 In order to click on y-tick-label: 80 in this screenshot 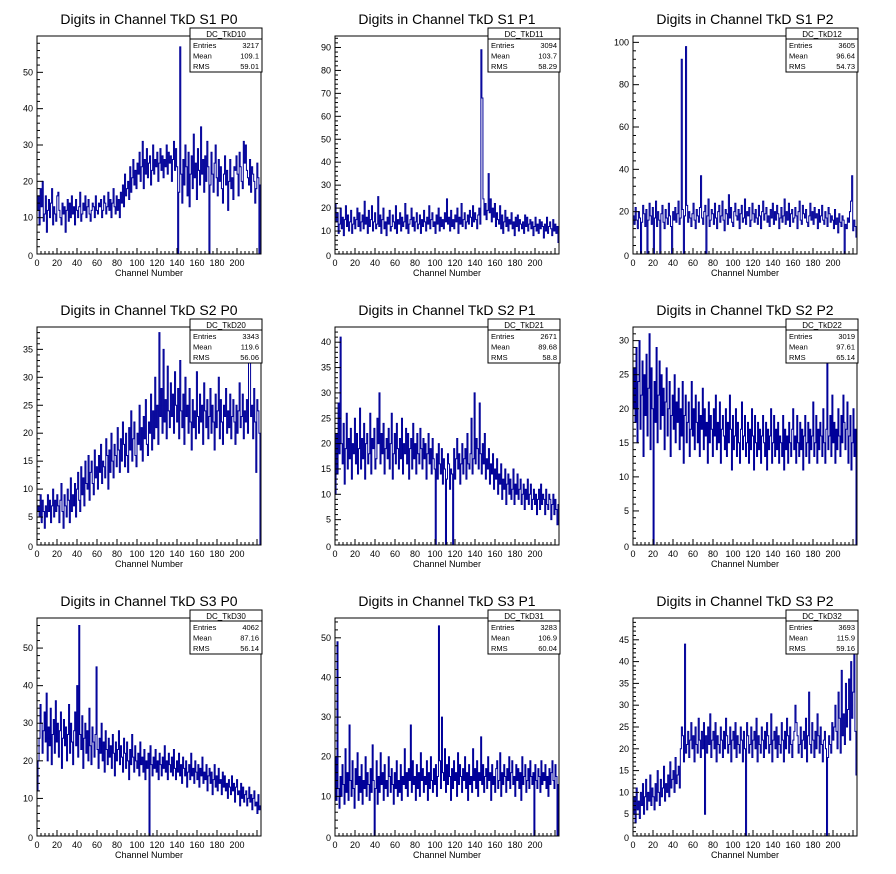, I will do `click(624, 85)`.